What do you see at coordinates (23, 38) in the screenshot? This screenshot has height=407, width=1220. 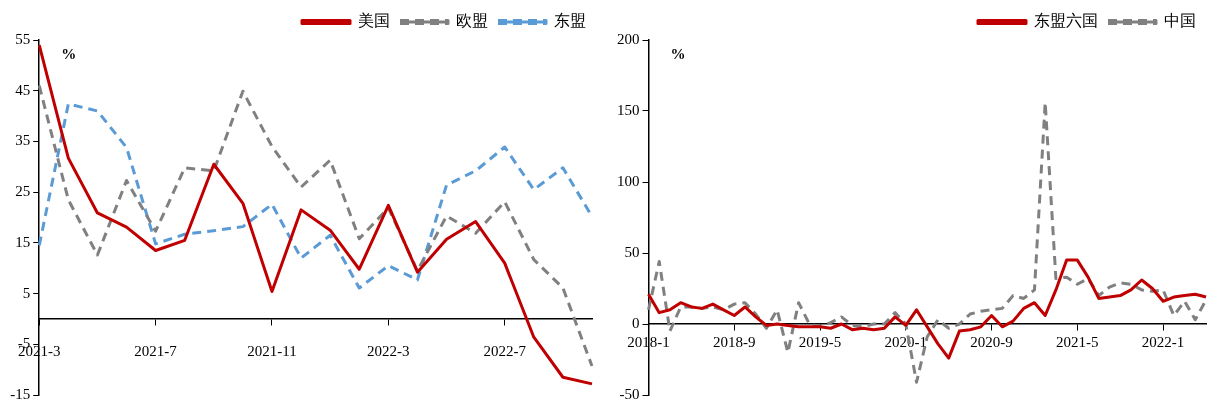 I see `y-tick-label: 55` at bounding box center [23, 38].